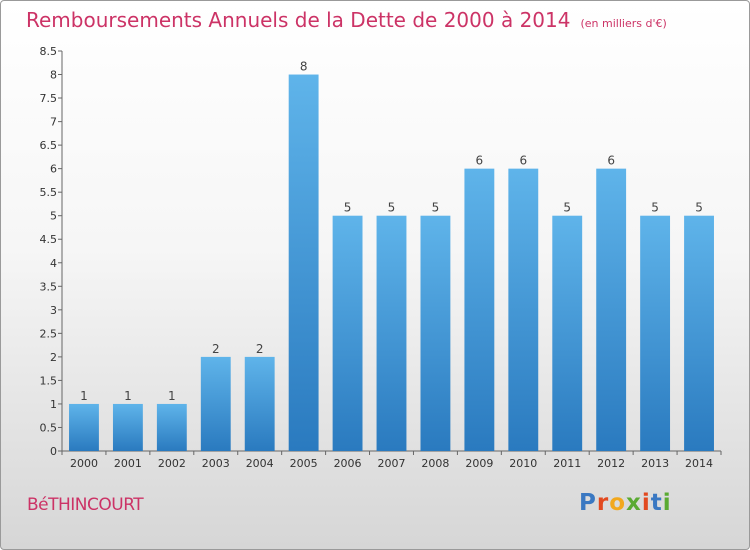 The width and height of the screenshot is (750, 550). I want to click on x-tick-label: 2010, so click(523, 463).